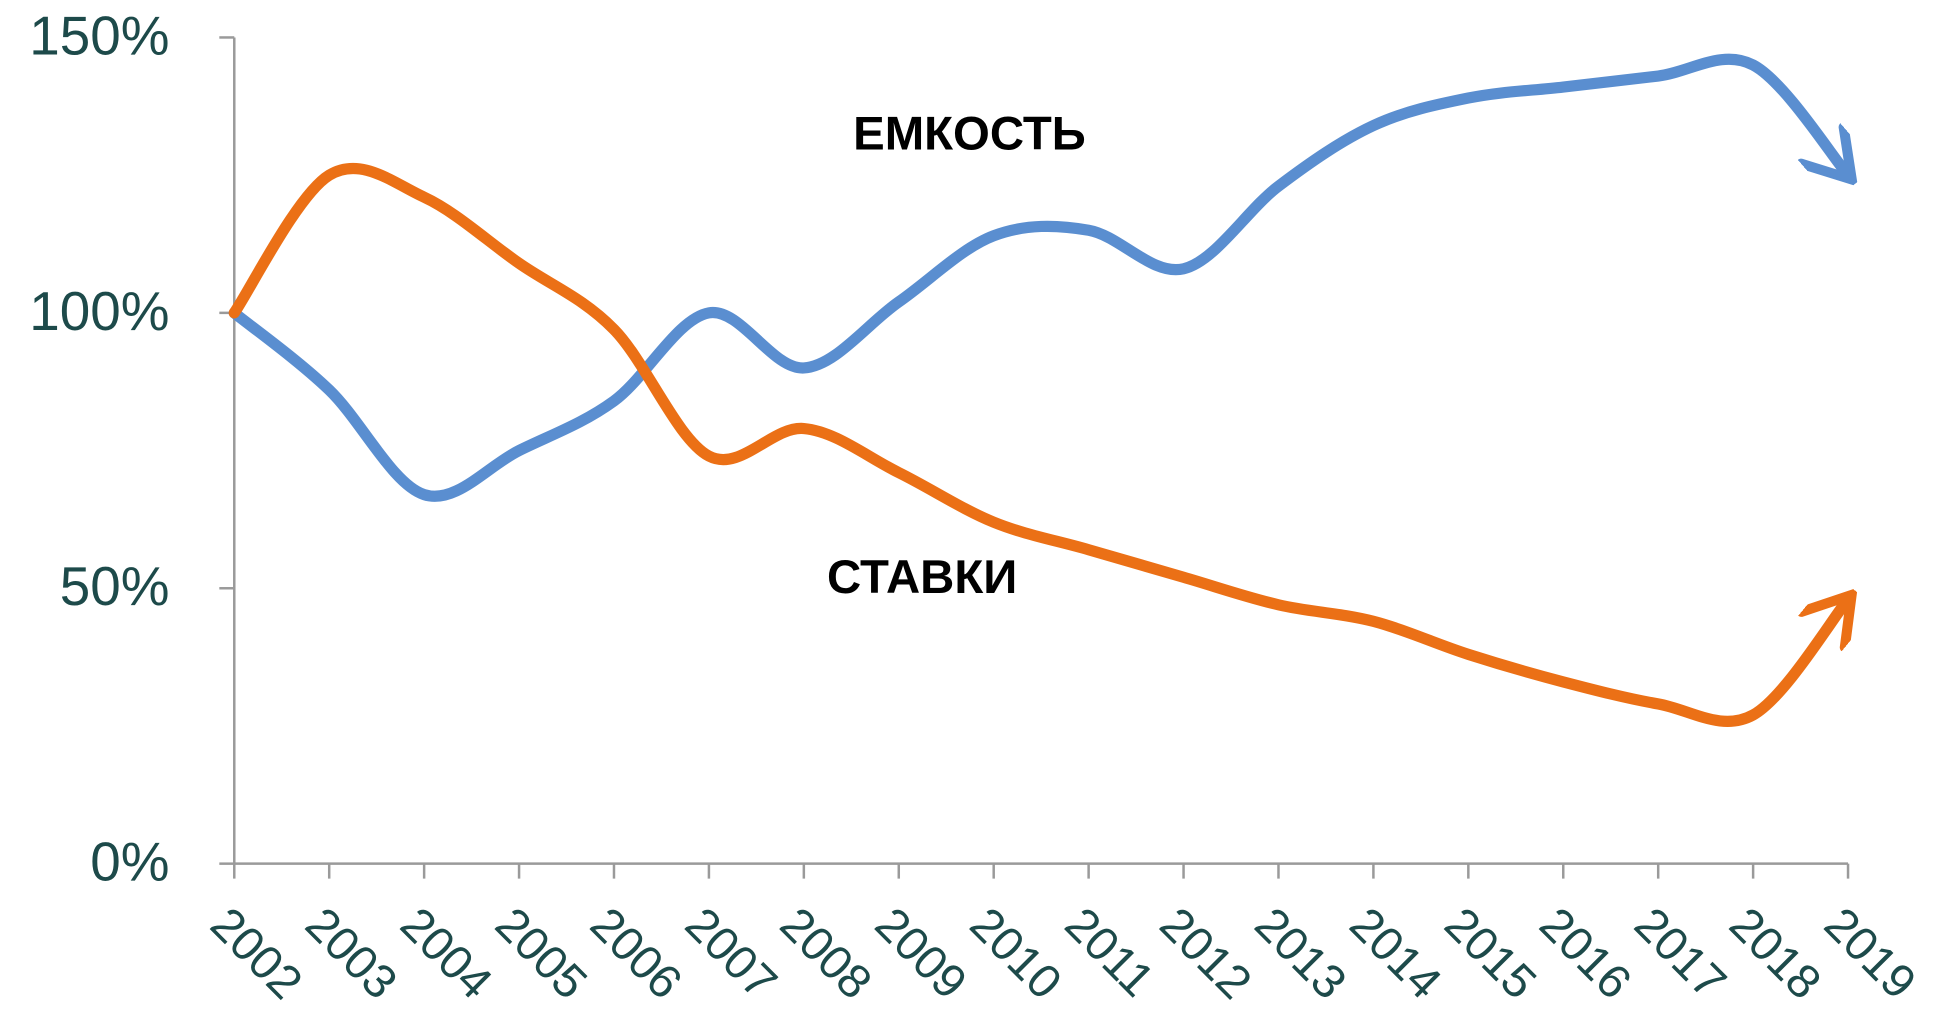 This screenshot has width=1944, height=1022. Describe the element at coordinates (1585, 954) in the screenshot. I see `x-tick-label: 2016` at that location.